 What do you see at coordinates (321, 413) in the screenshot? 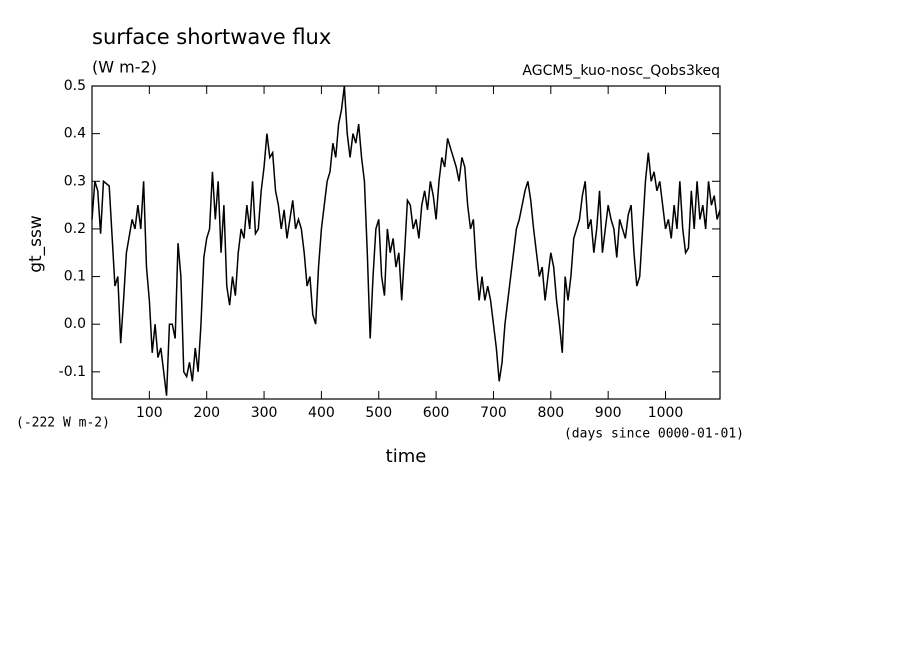
I see `x-tick-label: 400` at bounding box center [321, 413].